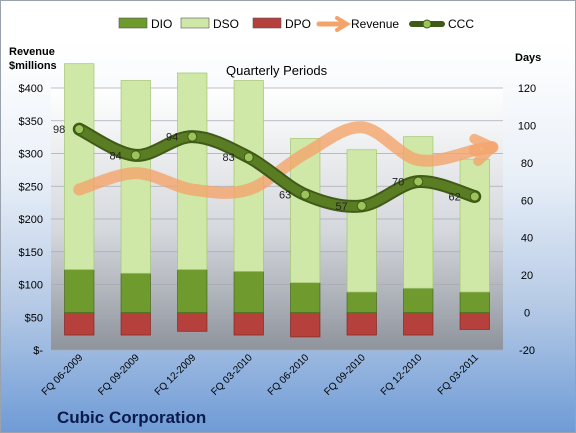 This screenshot has width=576, height=433. Describe the element at coordinates (427, 24) in the screenshot. I see `legend-swatch-marker` at that location.